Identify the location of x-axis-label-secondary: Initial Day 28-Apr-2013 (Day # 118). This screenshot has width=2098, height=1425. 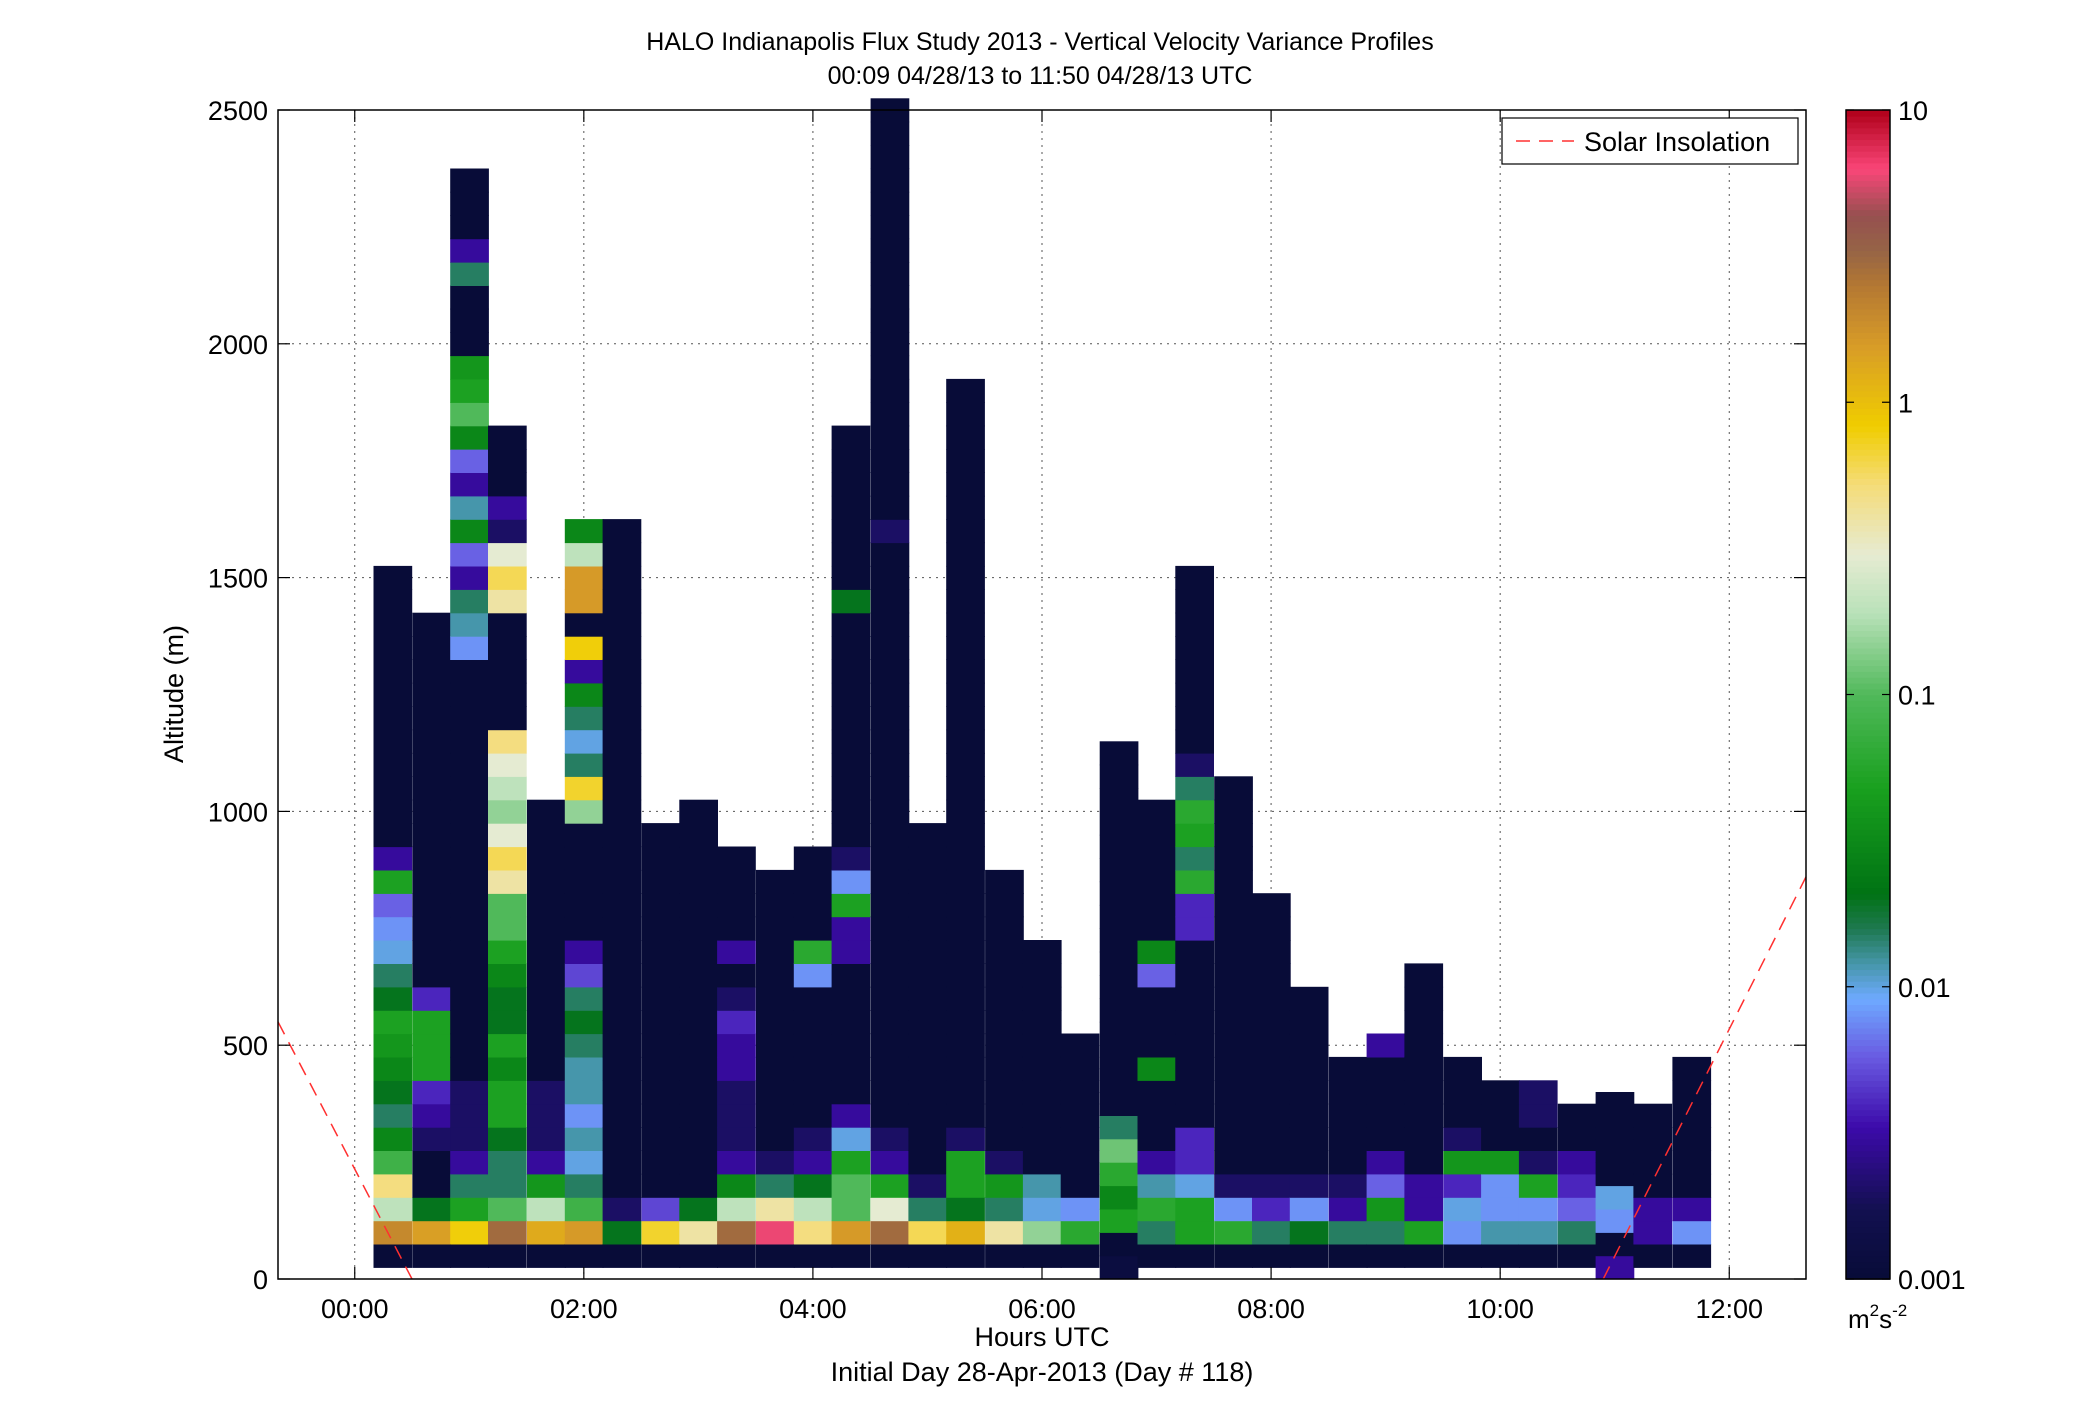
(1042, 1372).